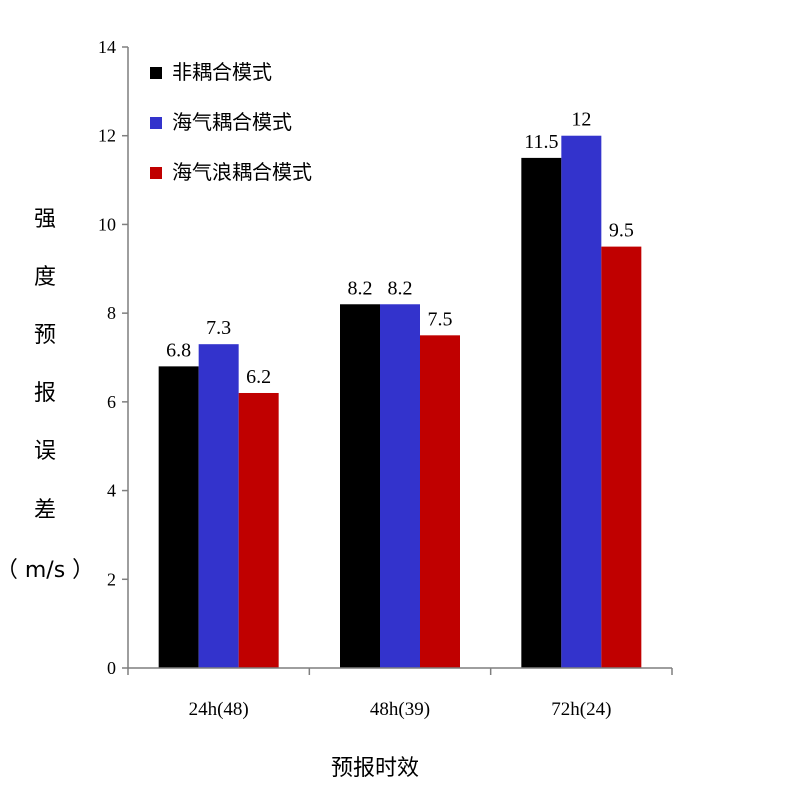 The image size is (800, 800). What do you see at coordinates (111, 668) in the screenshot?
I see `y-tick-label: 0` at bounding box center [111, 668].